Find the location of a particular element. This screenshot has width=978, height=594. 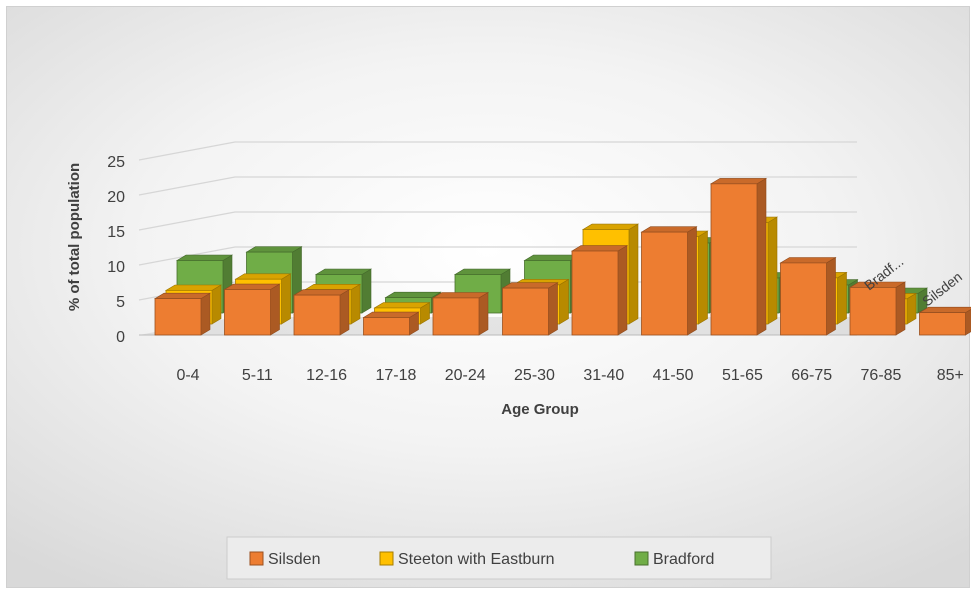

x-tick-label: 17-18 is located at coordinates (395, 375).